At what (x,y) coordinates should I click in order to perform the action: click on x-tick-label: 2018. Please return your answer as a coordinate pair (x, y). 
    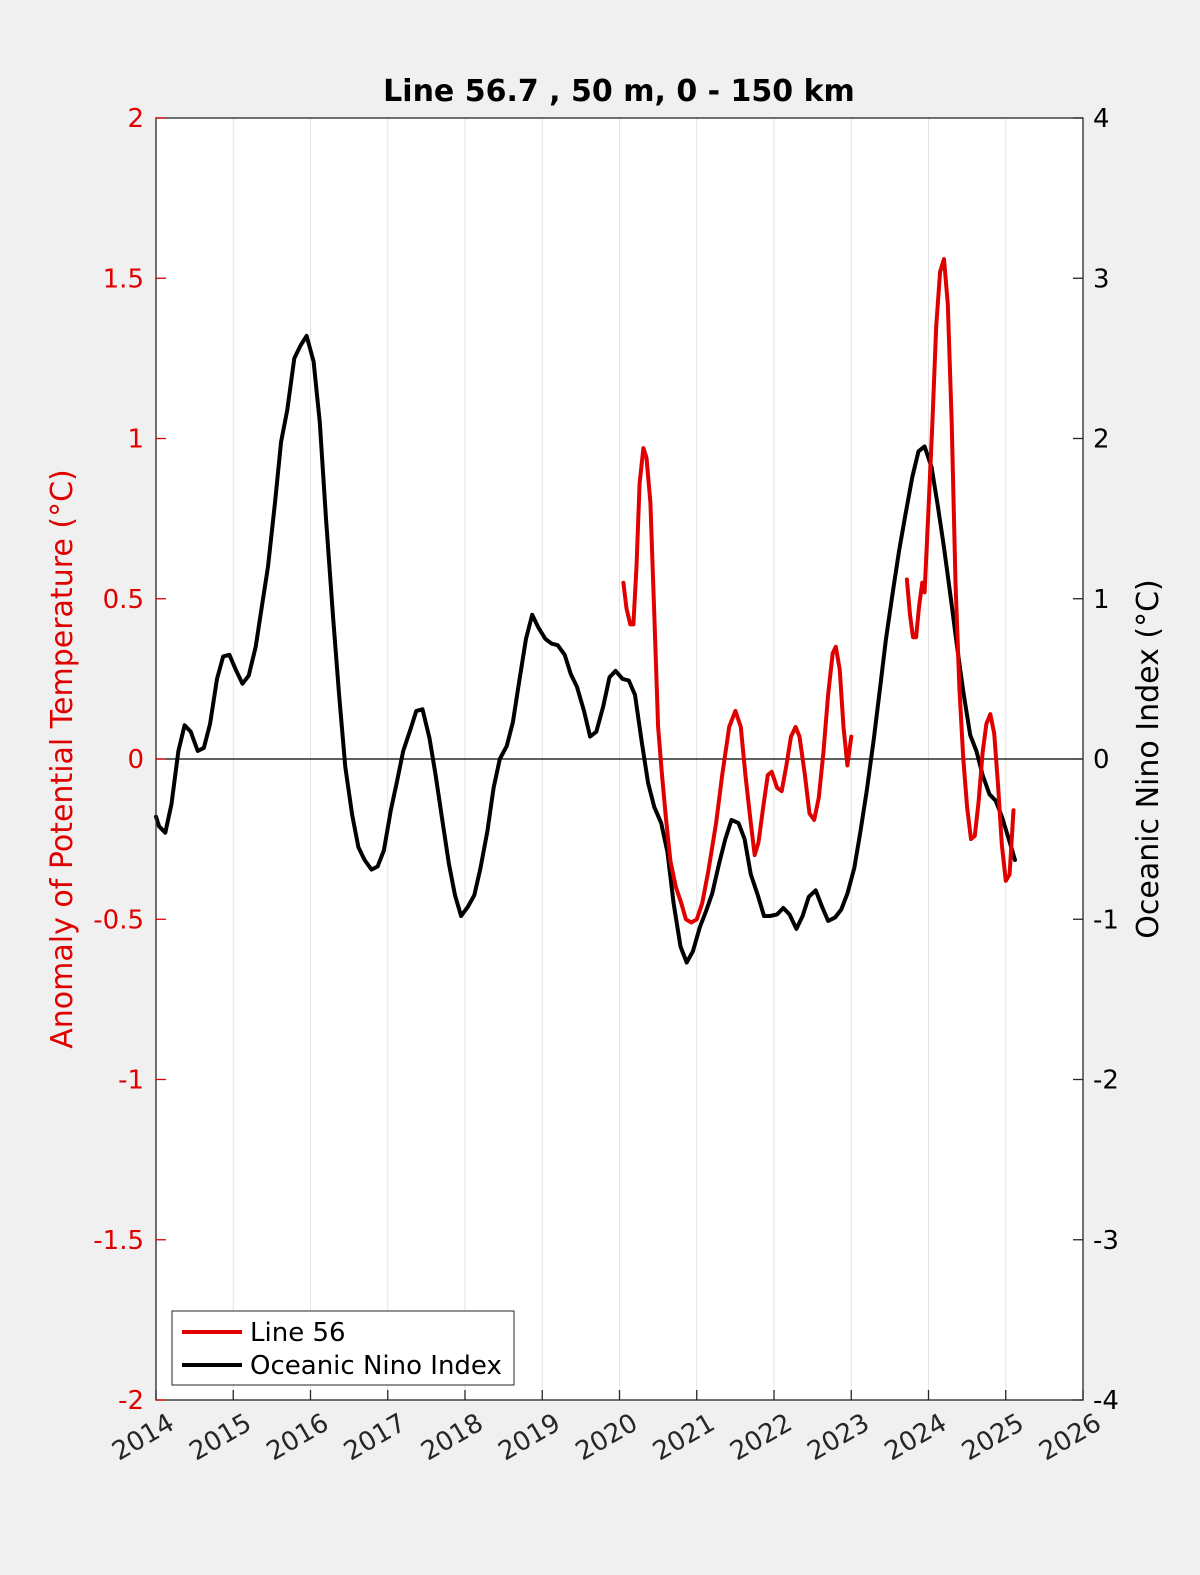
    Looking at the image, I should click on (452, 1437).